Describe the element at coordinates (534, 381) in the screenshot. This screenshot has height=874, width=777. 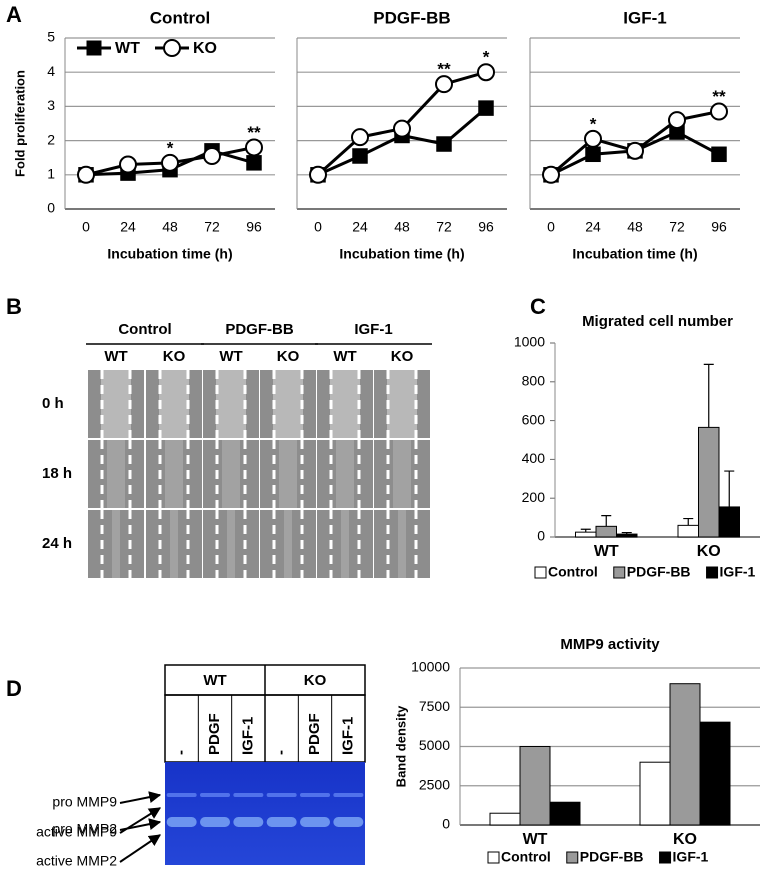
I see `y-tick-label: 800` at that location.